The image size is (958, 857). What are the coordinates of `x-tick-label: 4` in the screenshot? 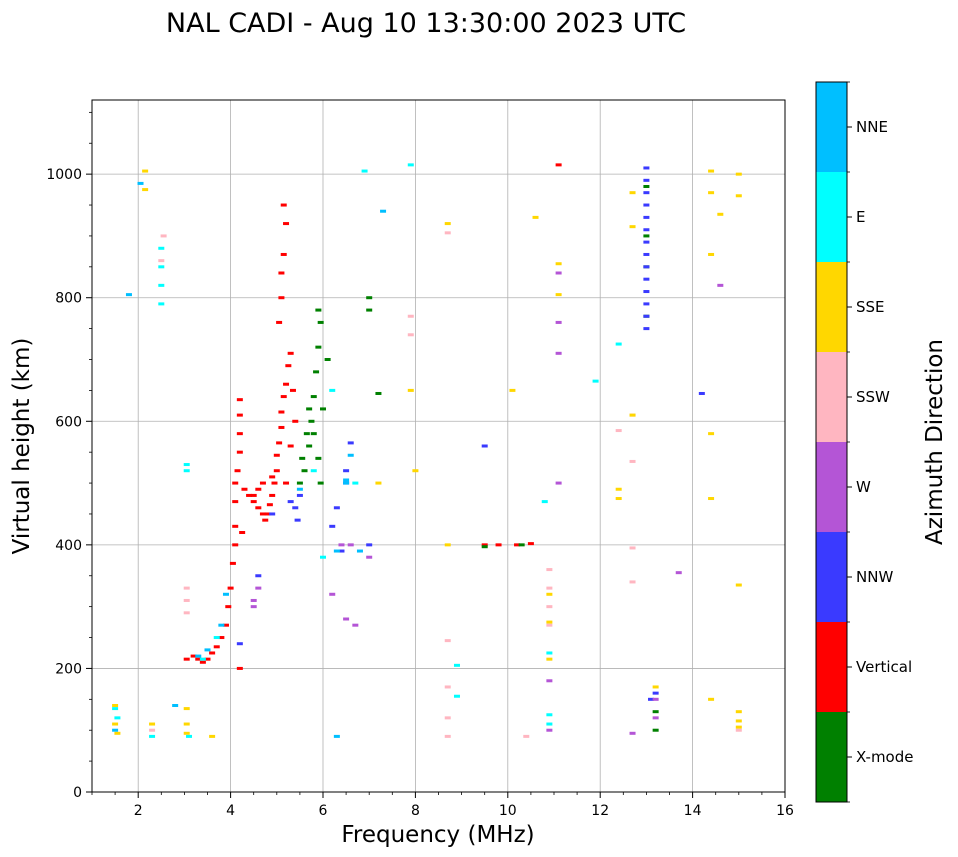 It's located at (230, 811).